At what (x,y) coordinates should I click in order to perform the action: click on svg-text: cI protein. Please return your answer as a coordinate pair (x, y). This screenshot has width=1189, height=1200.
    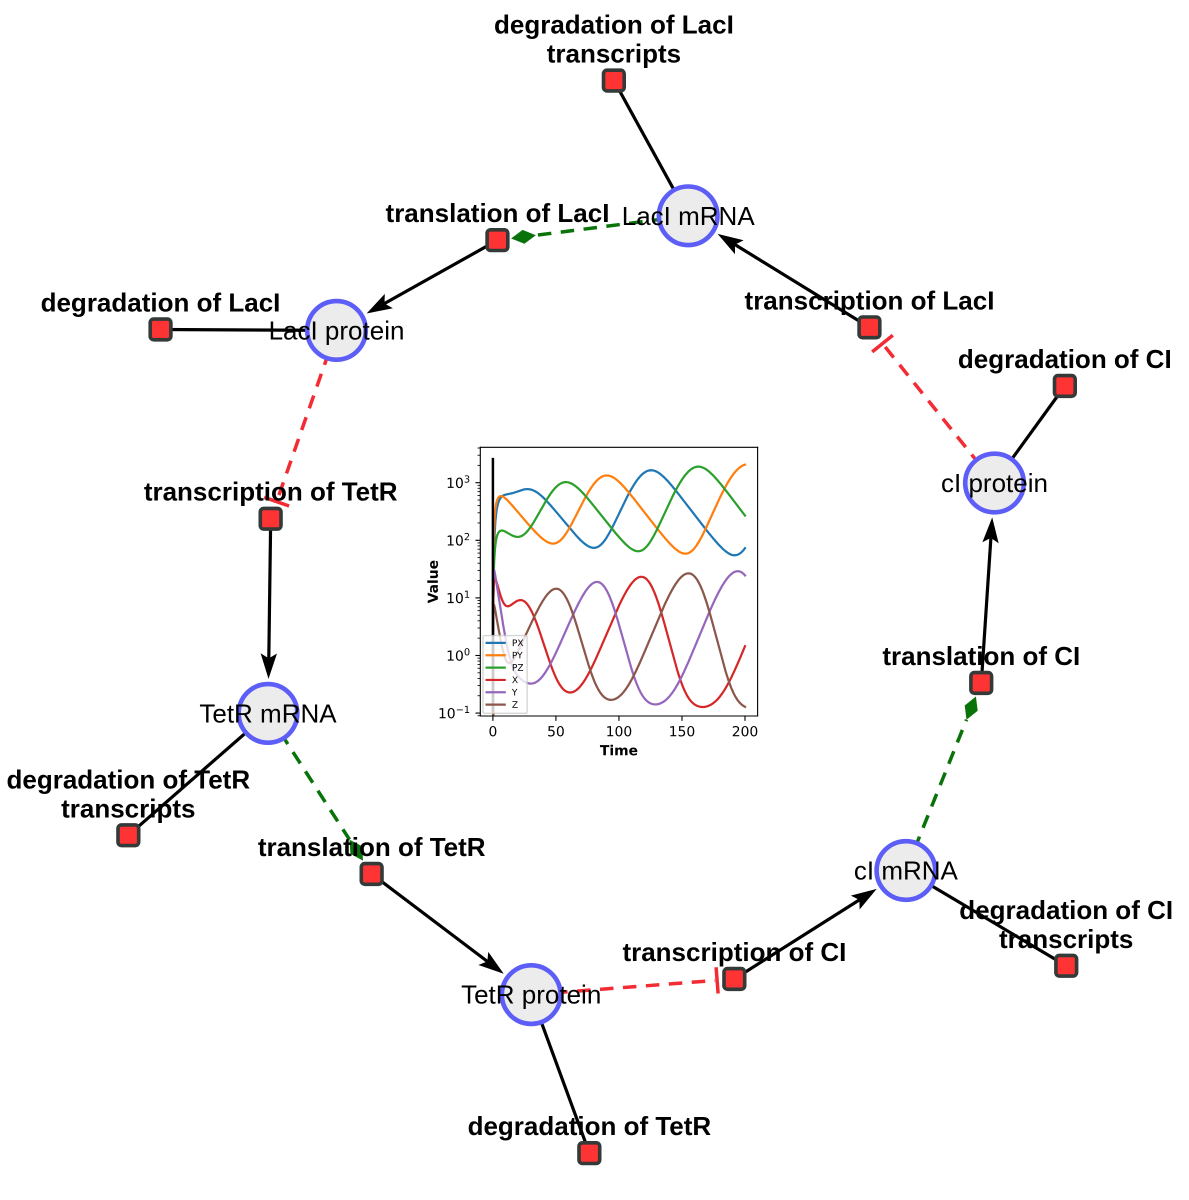
    Looking at the image, I should click on (994, 483).